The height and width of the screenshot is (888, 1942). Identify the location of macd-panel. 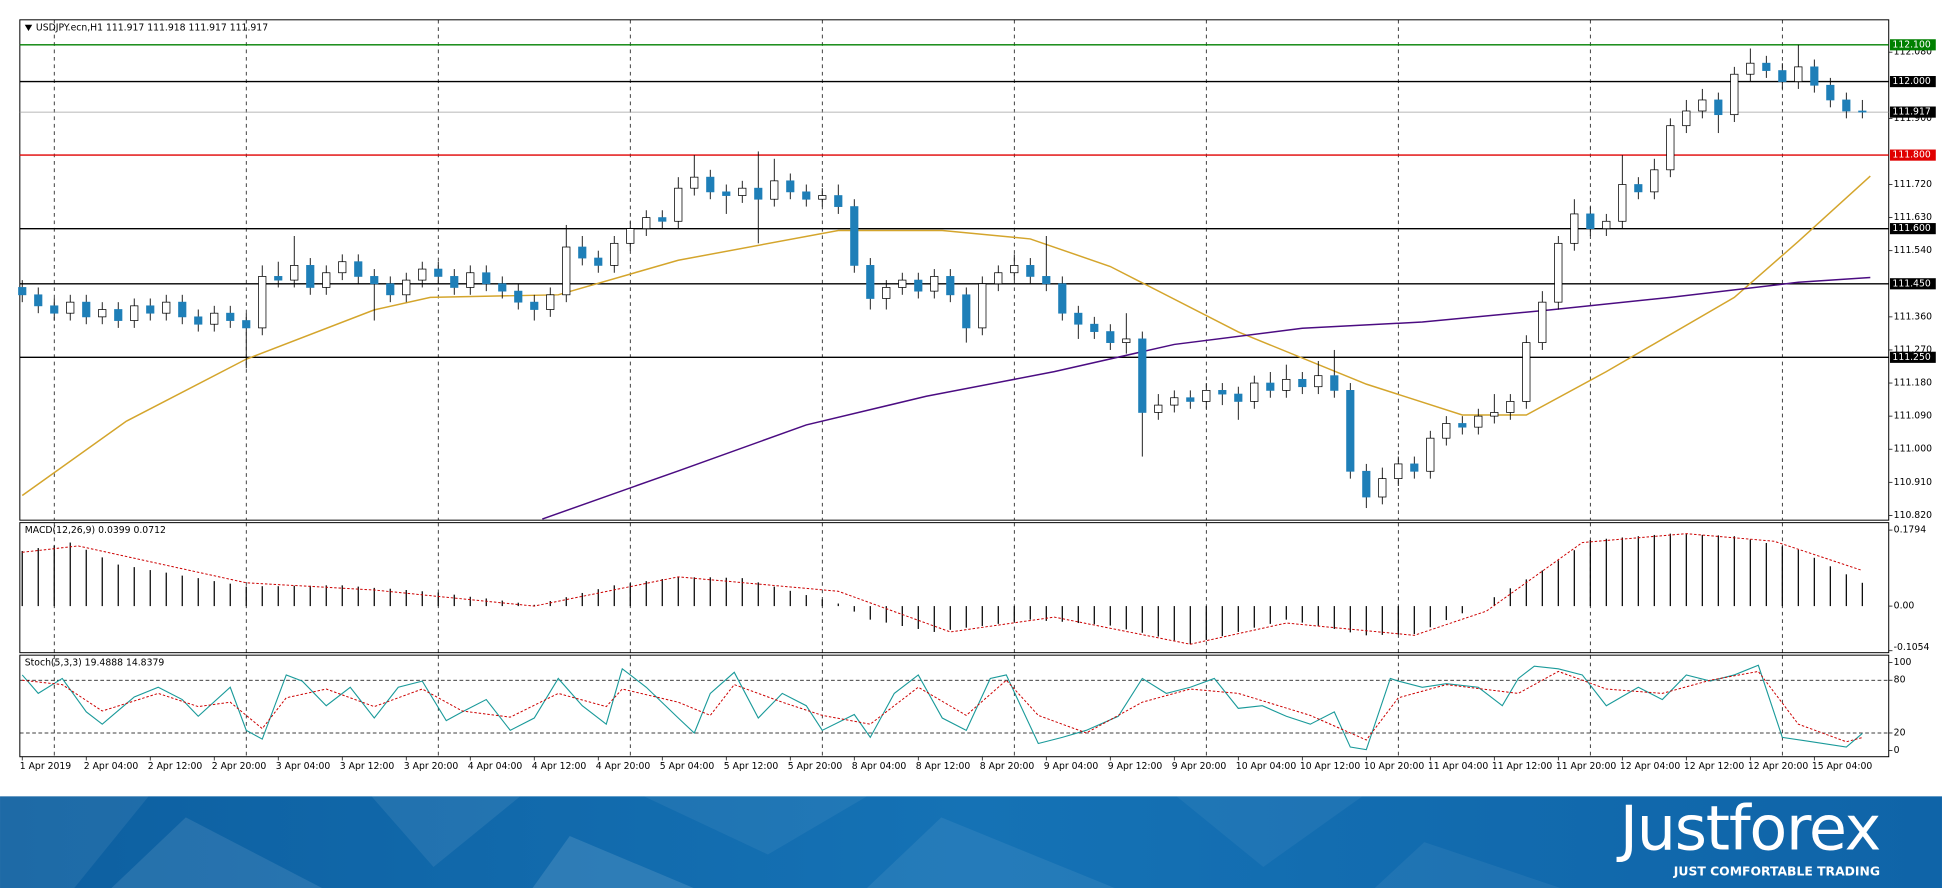
(954, 588).